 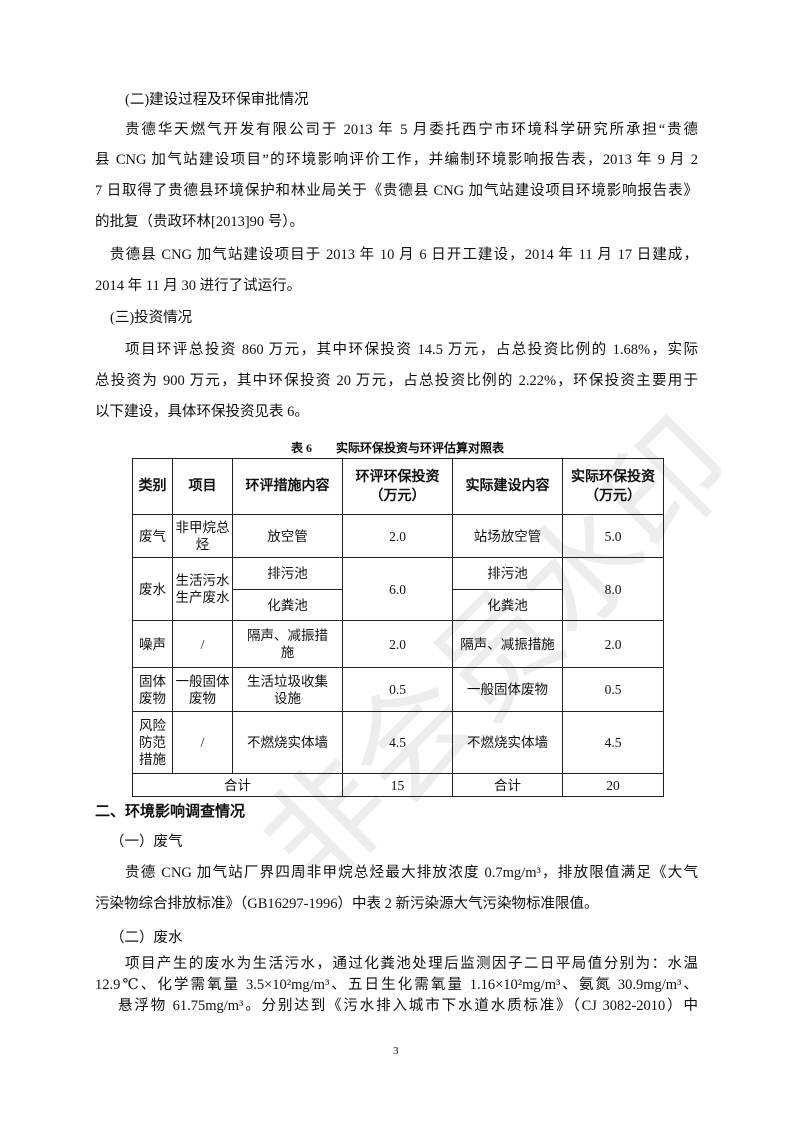 What do you see at coordinates (170, 812) in the screenshot?
I see `heading: 二、环境影响调查情况` at bounding box center [170, 812].